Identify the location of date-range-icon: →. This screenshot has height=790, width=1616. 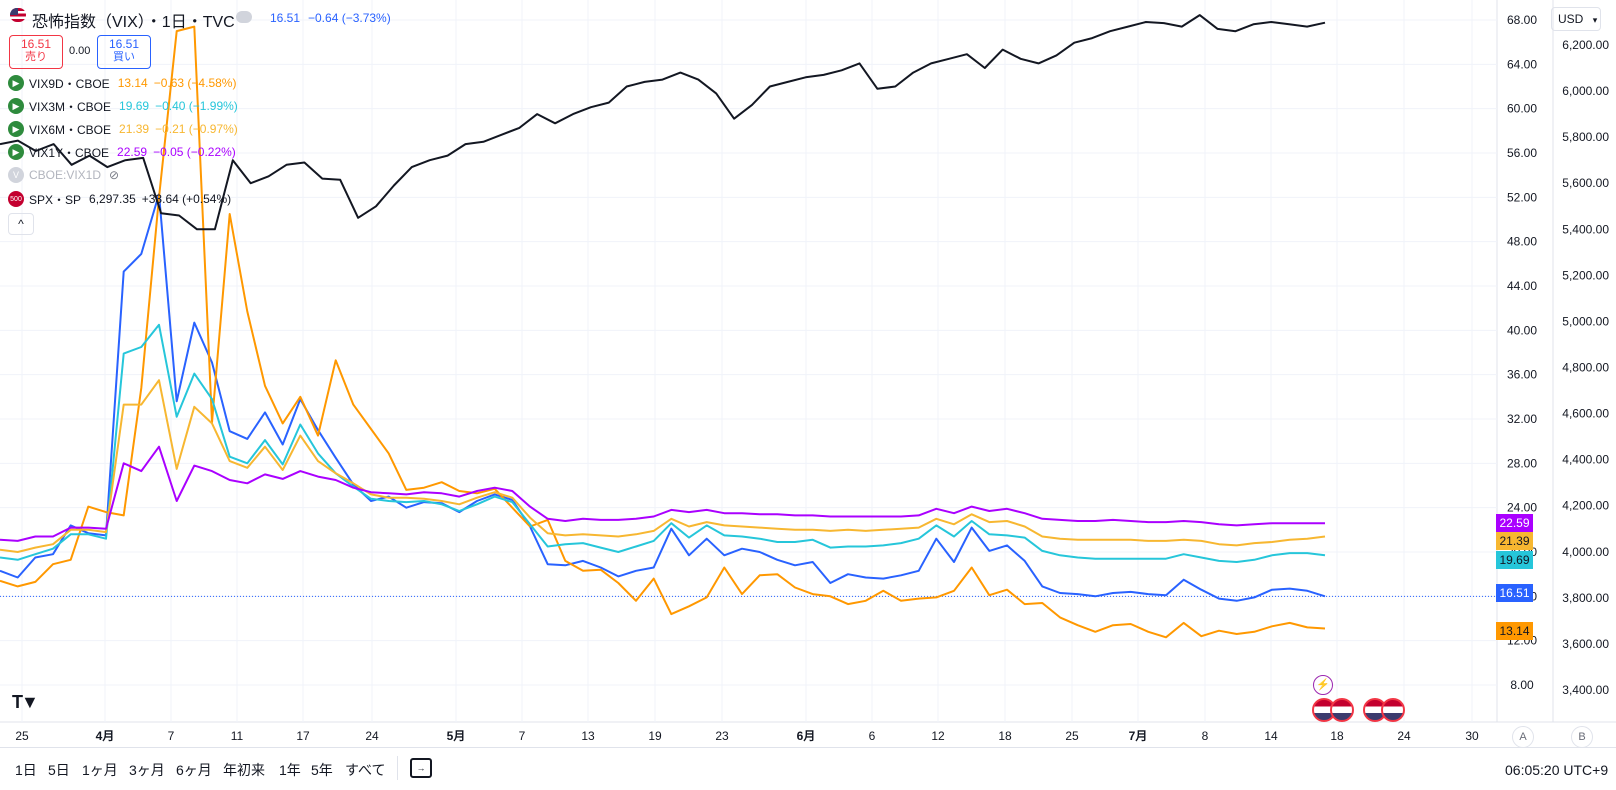
(421, 768).